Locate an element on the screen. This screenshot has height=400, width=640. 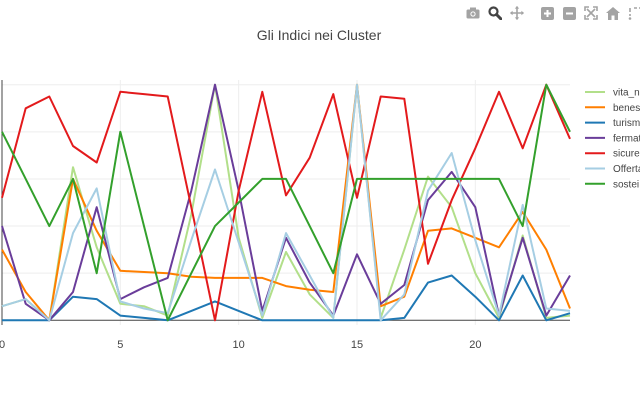
legend-item-benessere: benes is located at coordinates (612, 108).